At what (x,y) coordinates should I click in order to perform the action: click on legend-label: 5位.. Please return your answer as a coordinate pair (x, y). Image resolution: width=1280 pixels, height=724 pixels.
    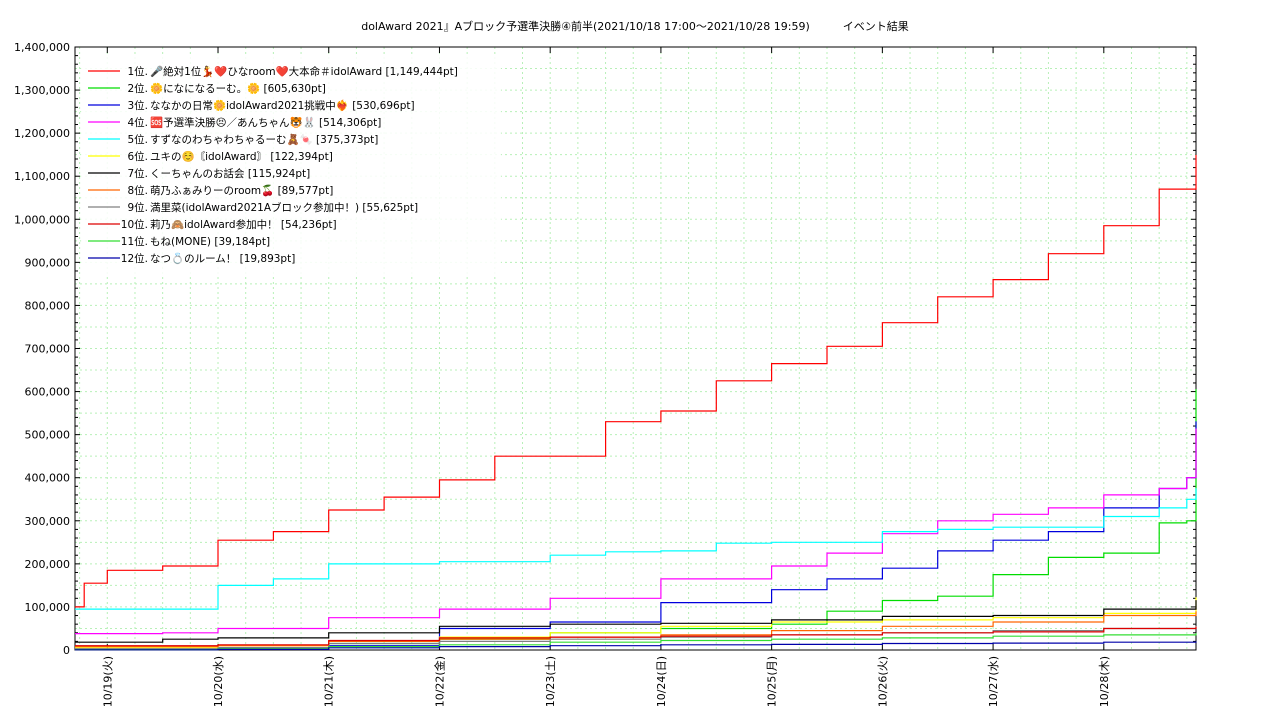
    Looking at the image, I should click on (137, 139).